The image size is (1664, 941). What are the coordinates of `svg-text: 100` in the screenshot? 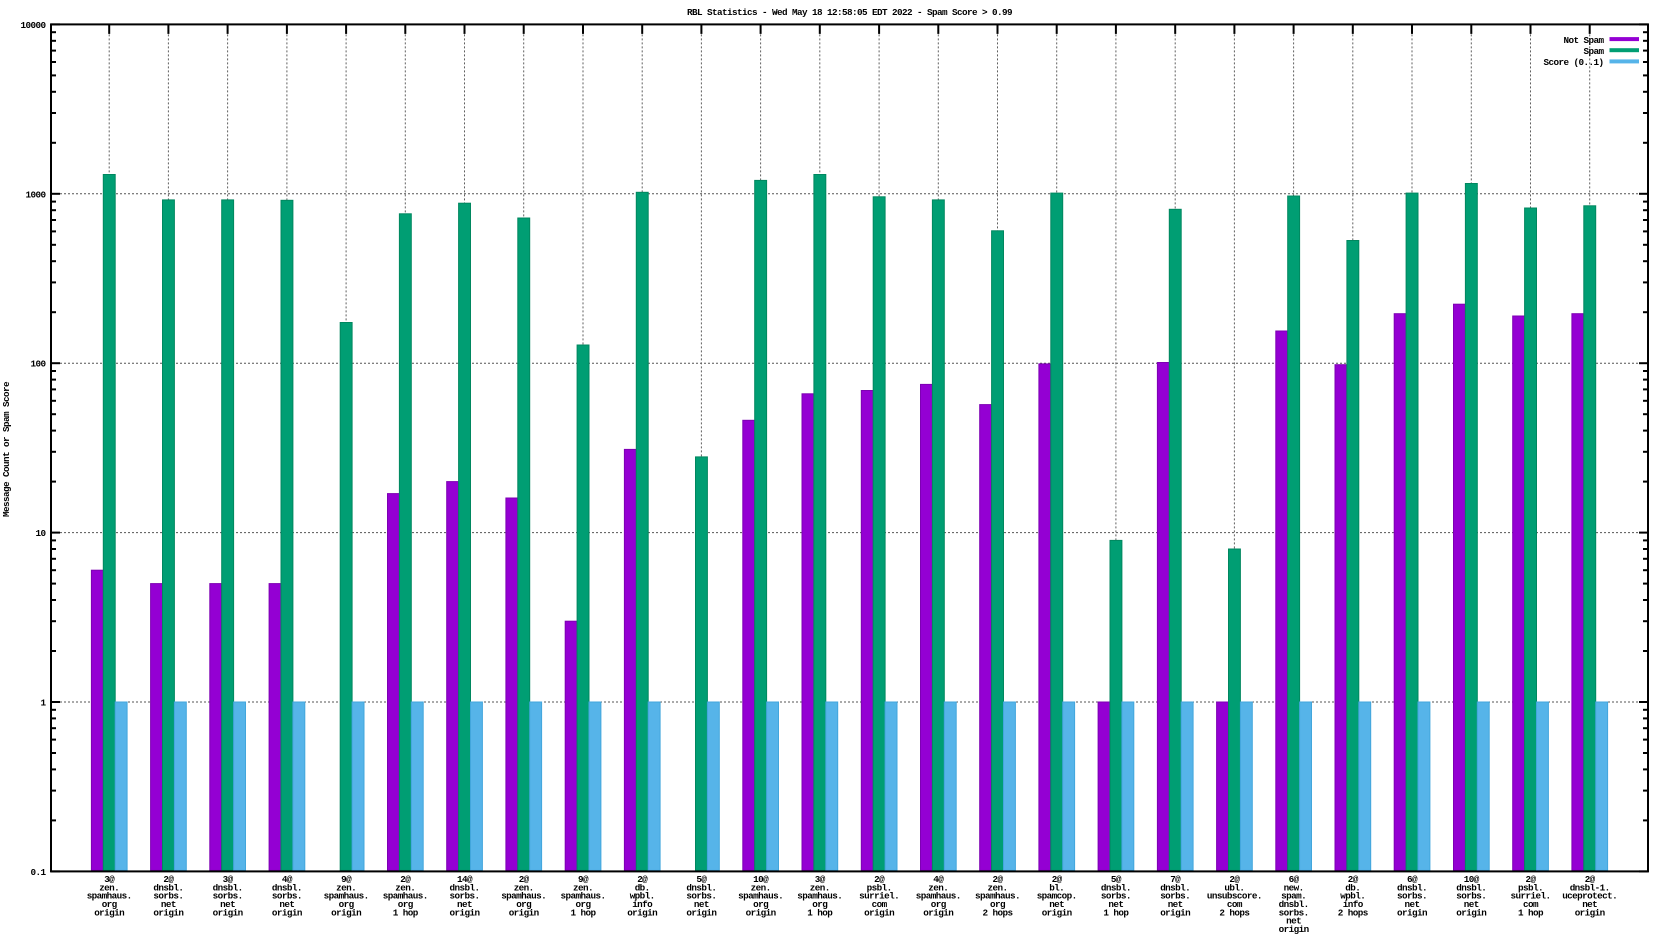 It's located at (39, 364).